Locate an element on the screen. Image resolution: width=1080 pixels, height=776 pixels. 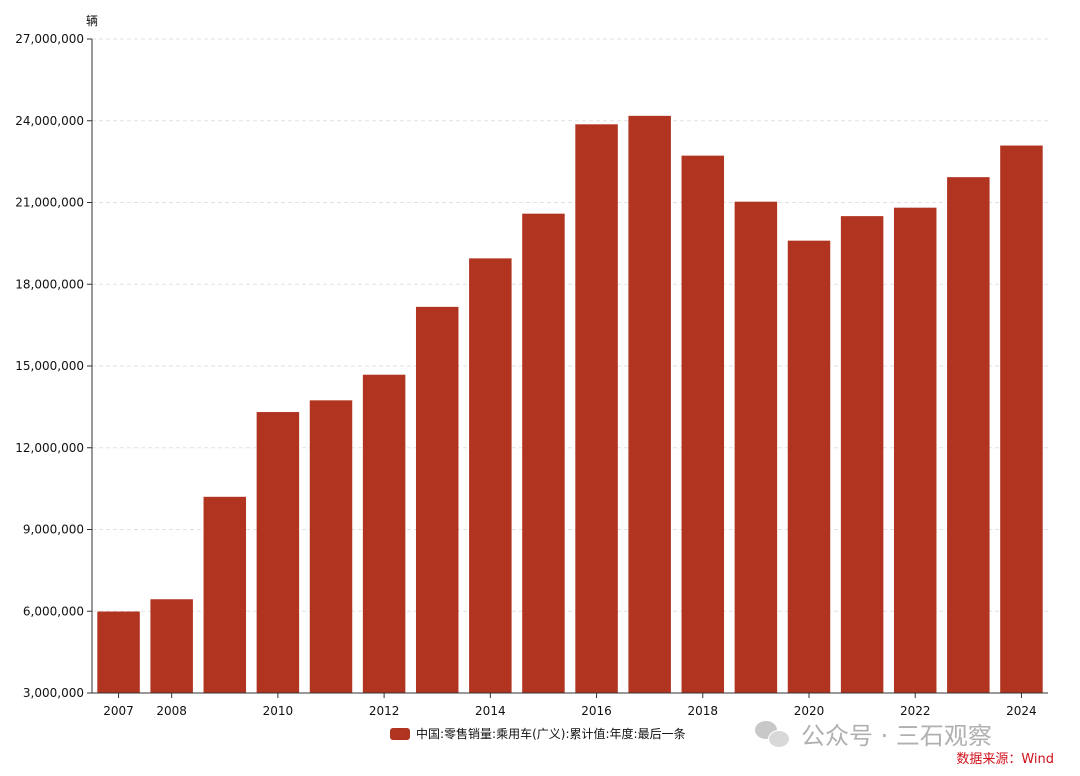
watermark: 公众号 · 三石观察 is located at coordinates (873, 733).